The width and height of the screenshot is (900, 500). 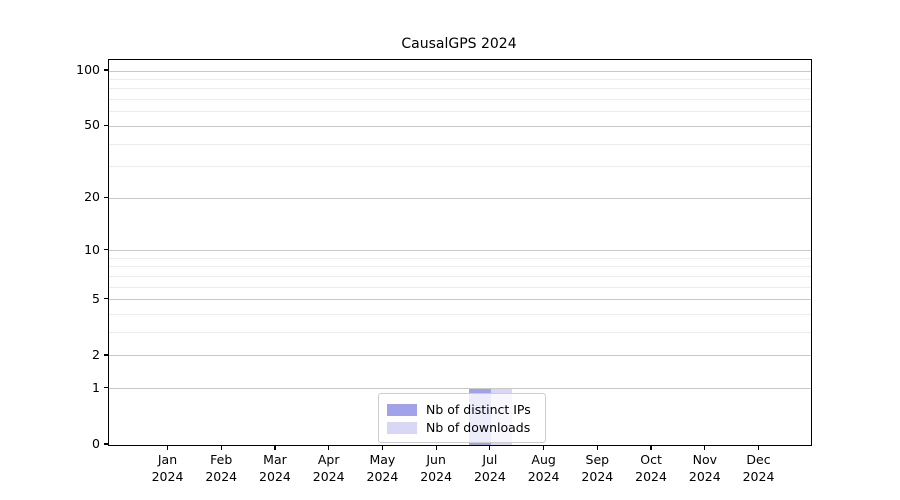 I want to click on x-tick-label: Sep 2024, so click(x=597, y=468).